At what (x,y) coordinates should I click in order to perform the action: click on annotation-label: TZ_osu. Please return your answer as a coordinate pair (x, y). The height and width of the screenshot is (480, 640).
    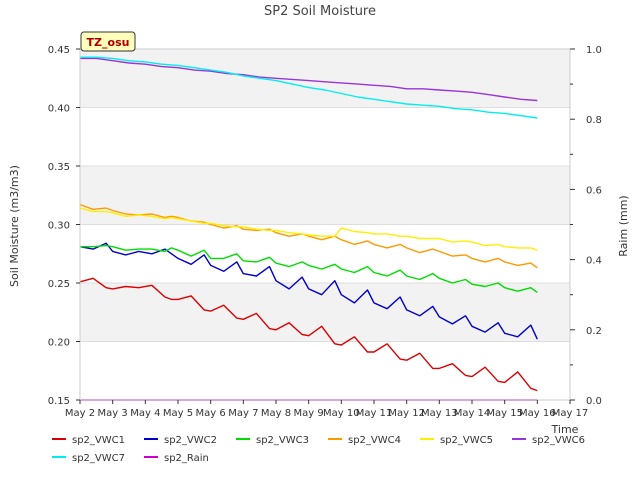
    Looking at the image, I should click on (108, 42).